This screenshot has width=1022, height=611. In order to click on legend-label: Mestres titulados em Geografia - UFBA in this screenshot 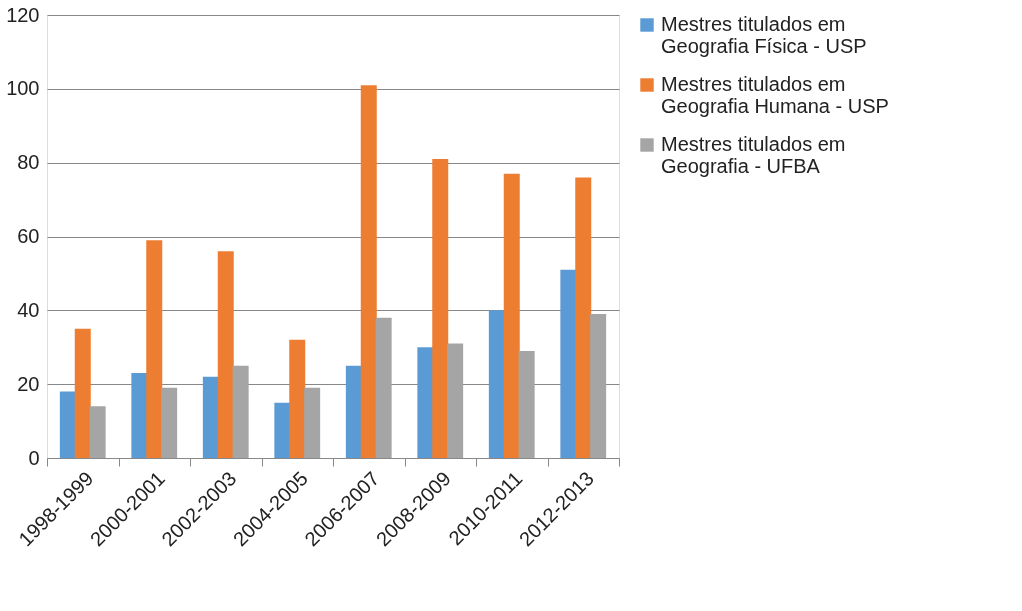, I will do `click(753, 155)`.